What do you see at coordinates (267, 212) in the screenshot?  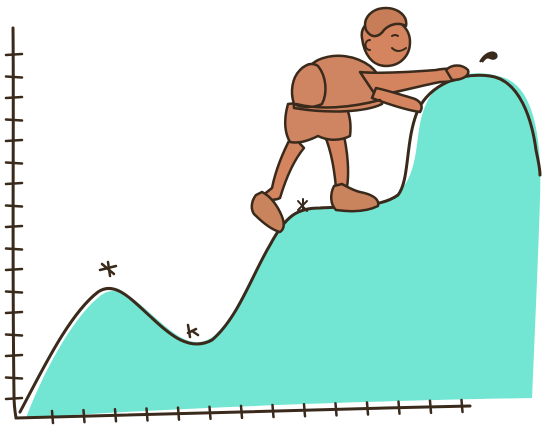 I see `hiker-back-boot` at bounding box center [267, 212].